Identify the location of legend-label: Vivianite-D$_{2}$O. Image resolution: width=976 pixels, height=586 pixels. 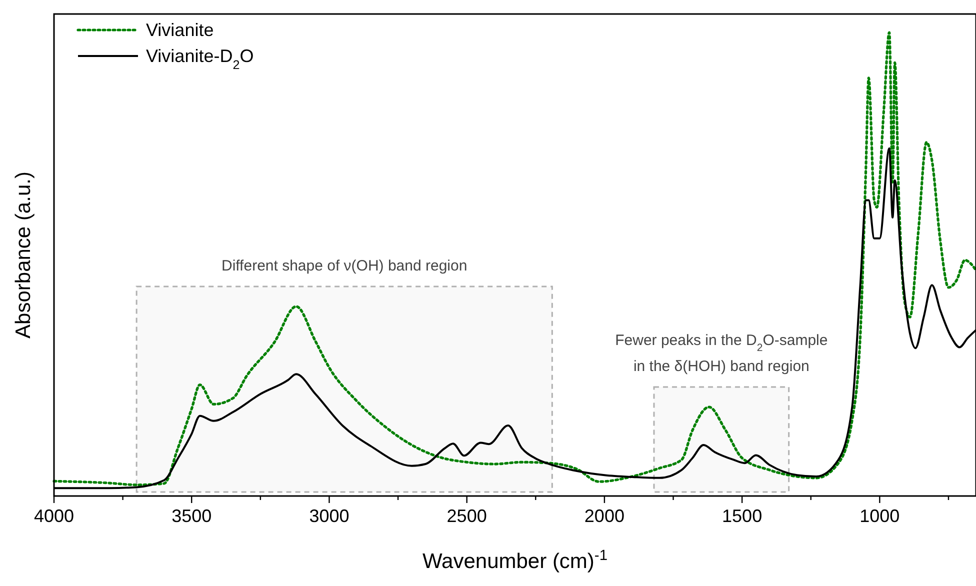
(200, 59).